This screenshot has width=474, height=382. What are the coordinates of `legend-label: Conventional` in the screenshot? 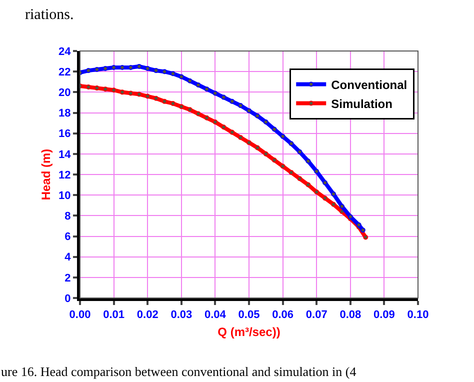 It's located at (369, 85).